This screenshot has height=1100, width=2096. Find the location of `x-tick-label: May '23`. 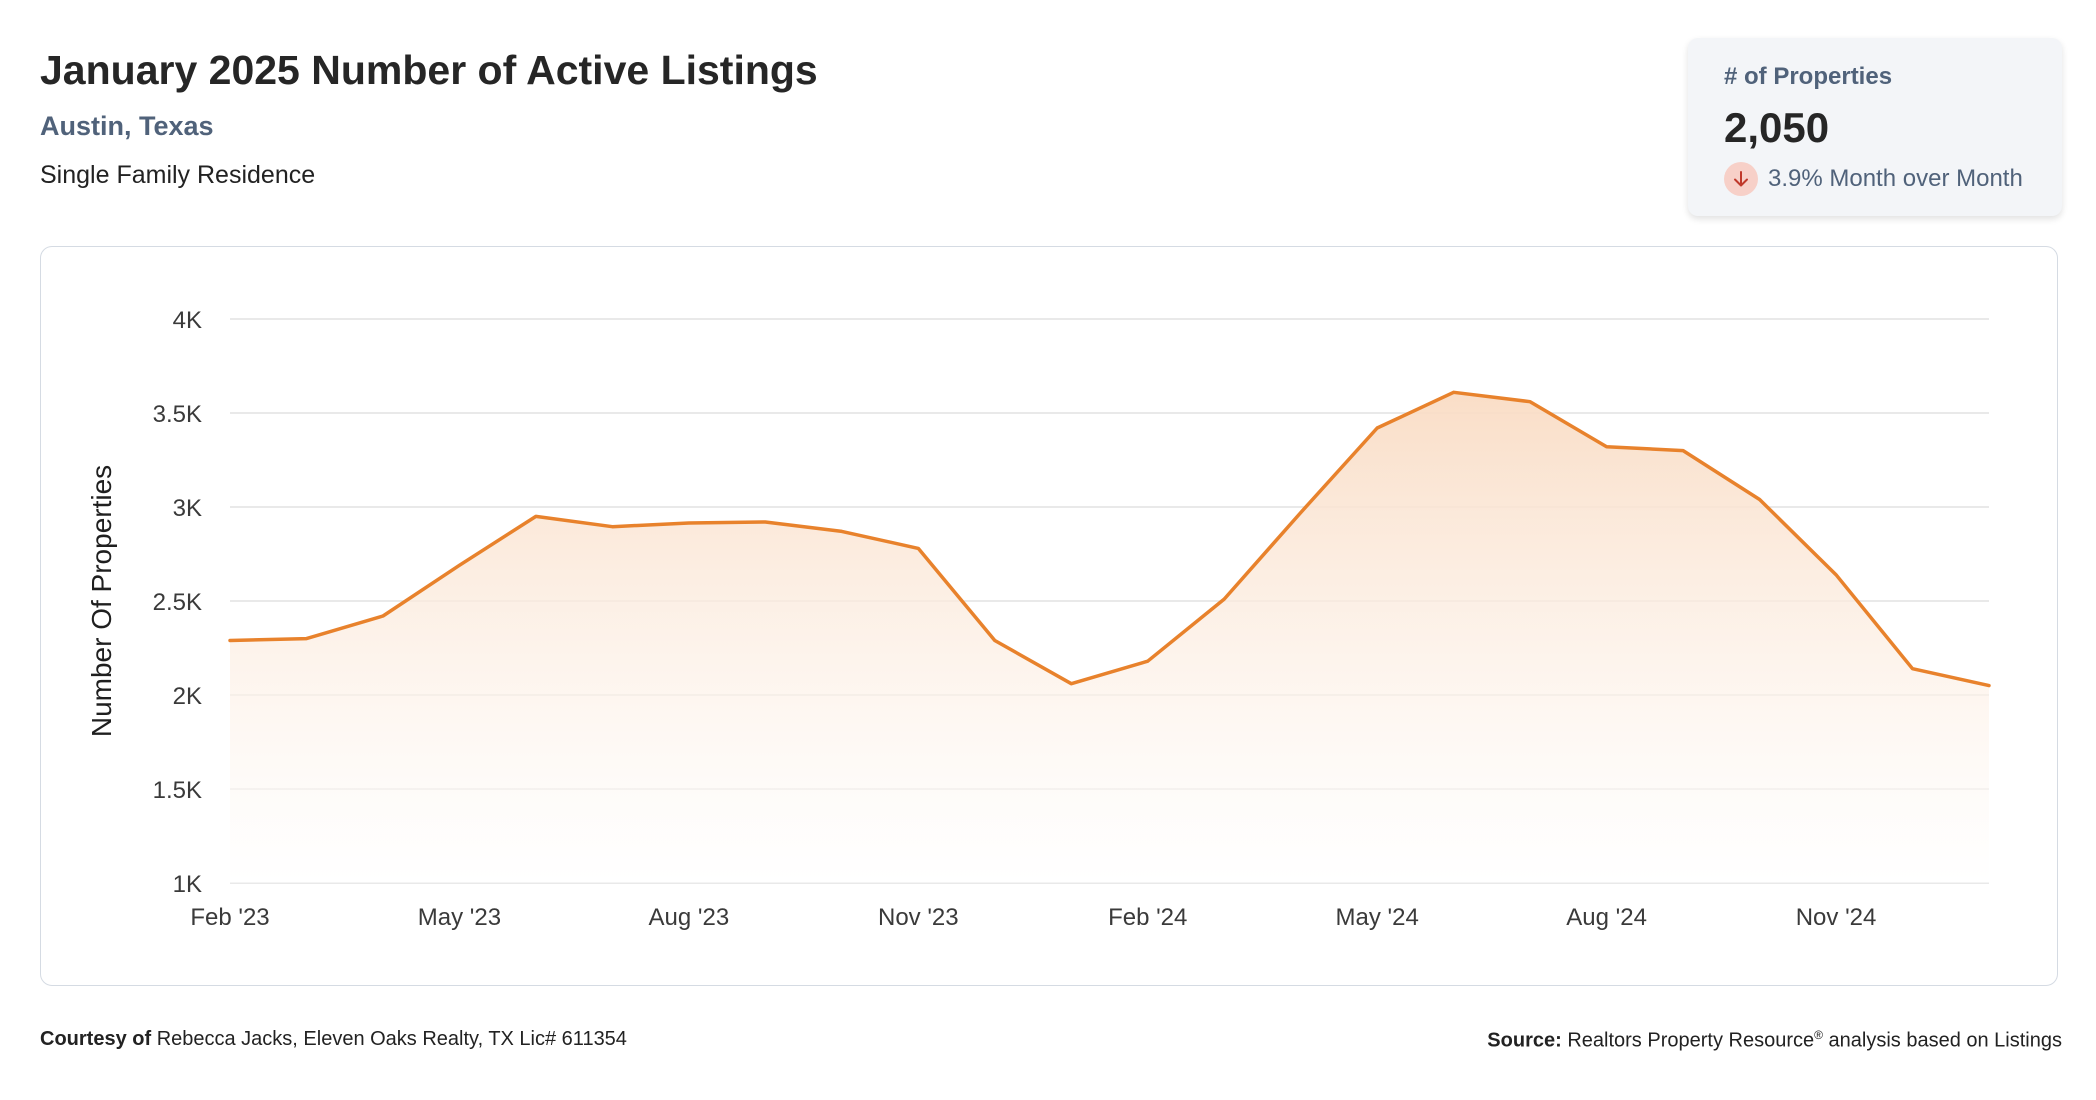

x-tick-label: May '23 is located at coordinates (459, 917).